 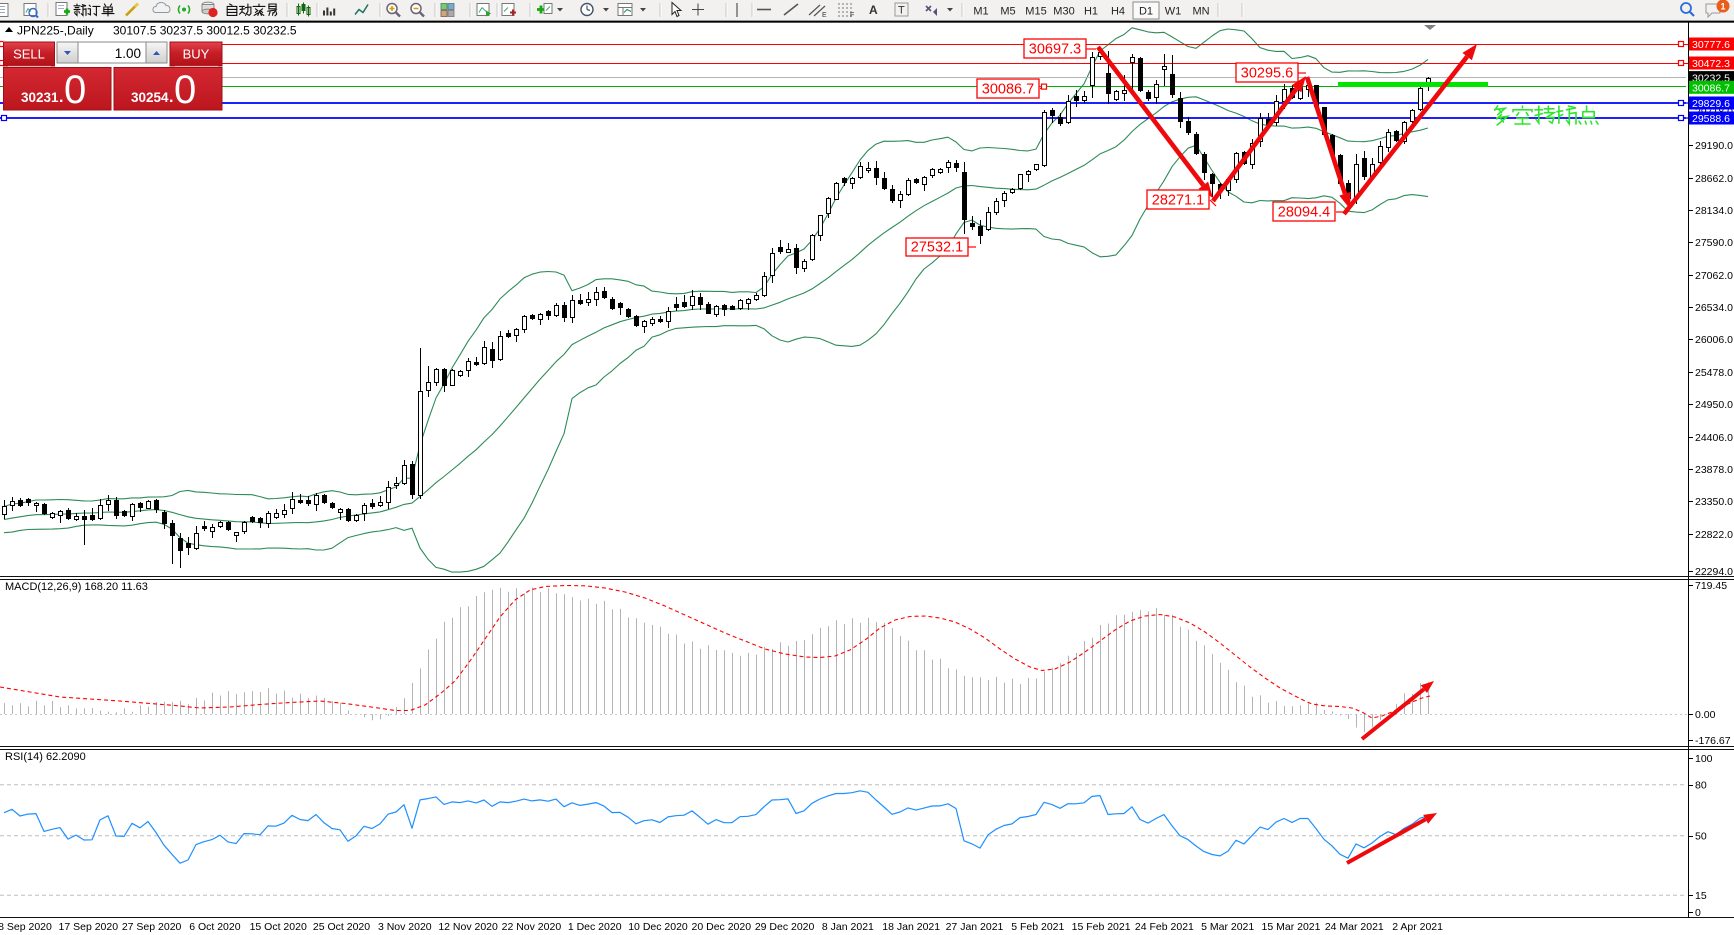 What do you see at coordinates (848, 927) in the screenshot?
I see `svg-text: 8 Jan 2021` at bounding box center [848, 927].